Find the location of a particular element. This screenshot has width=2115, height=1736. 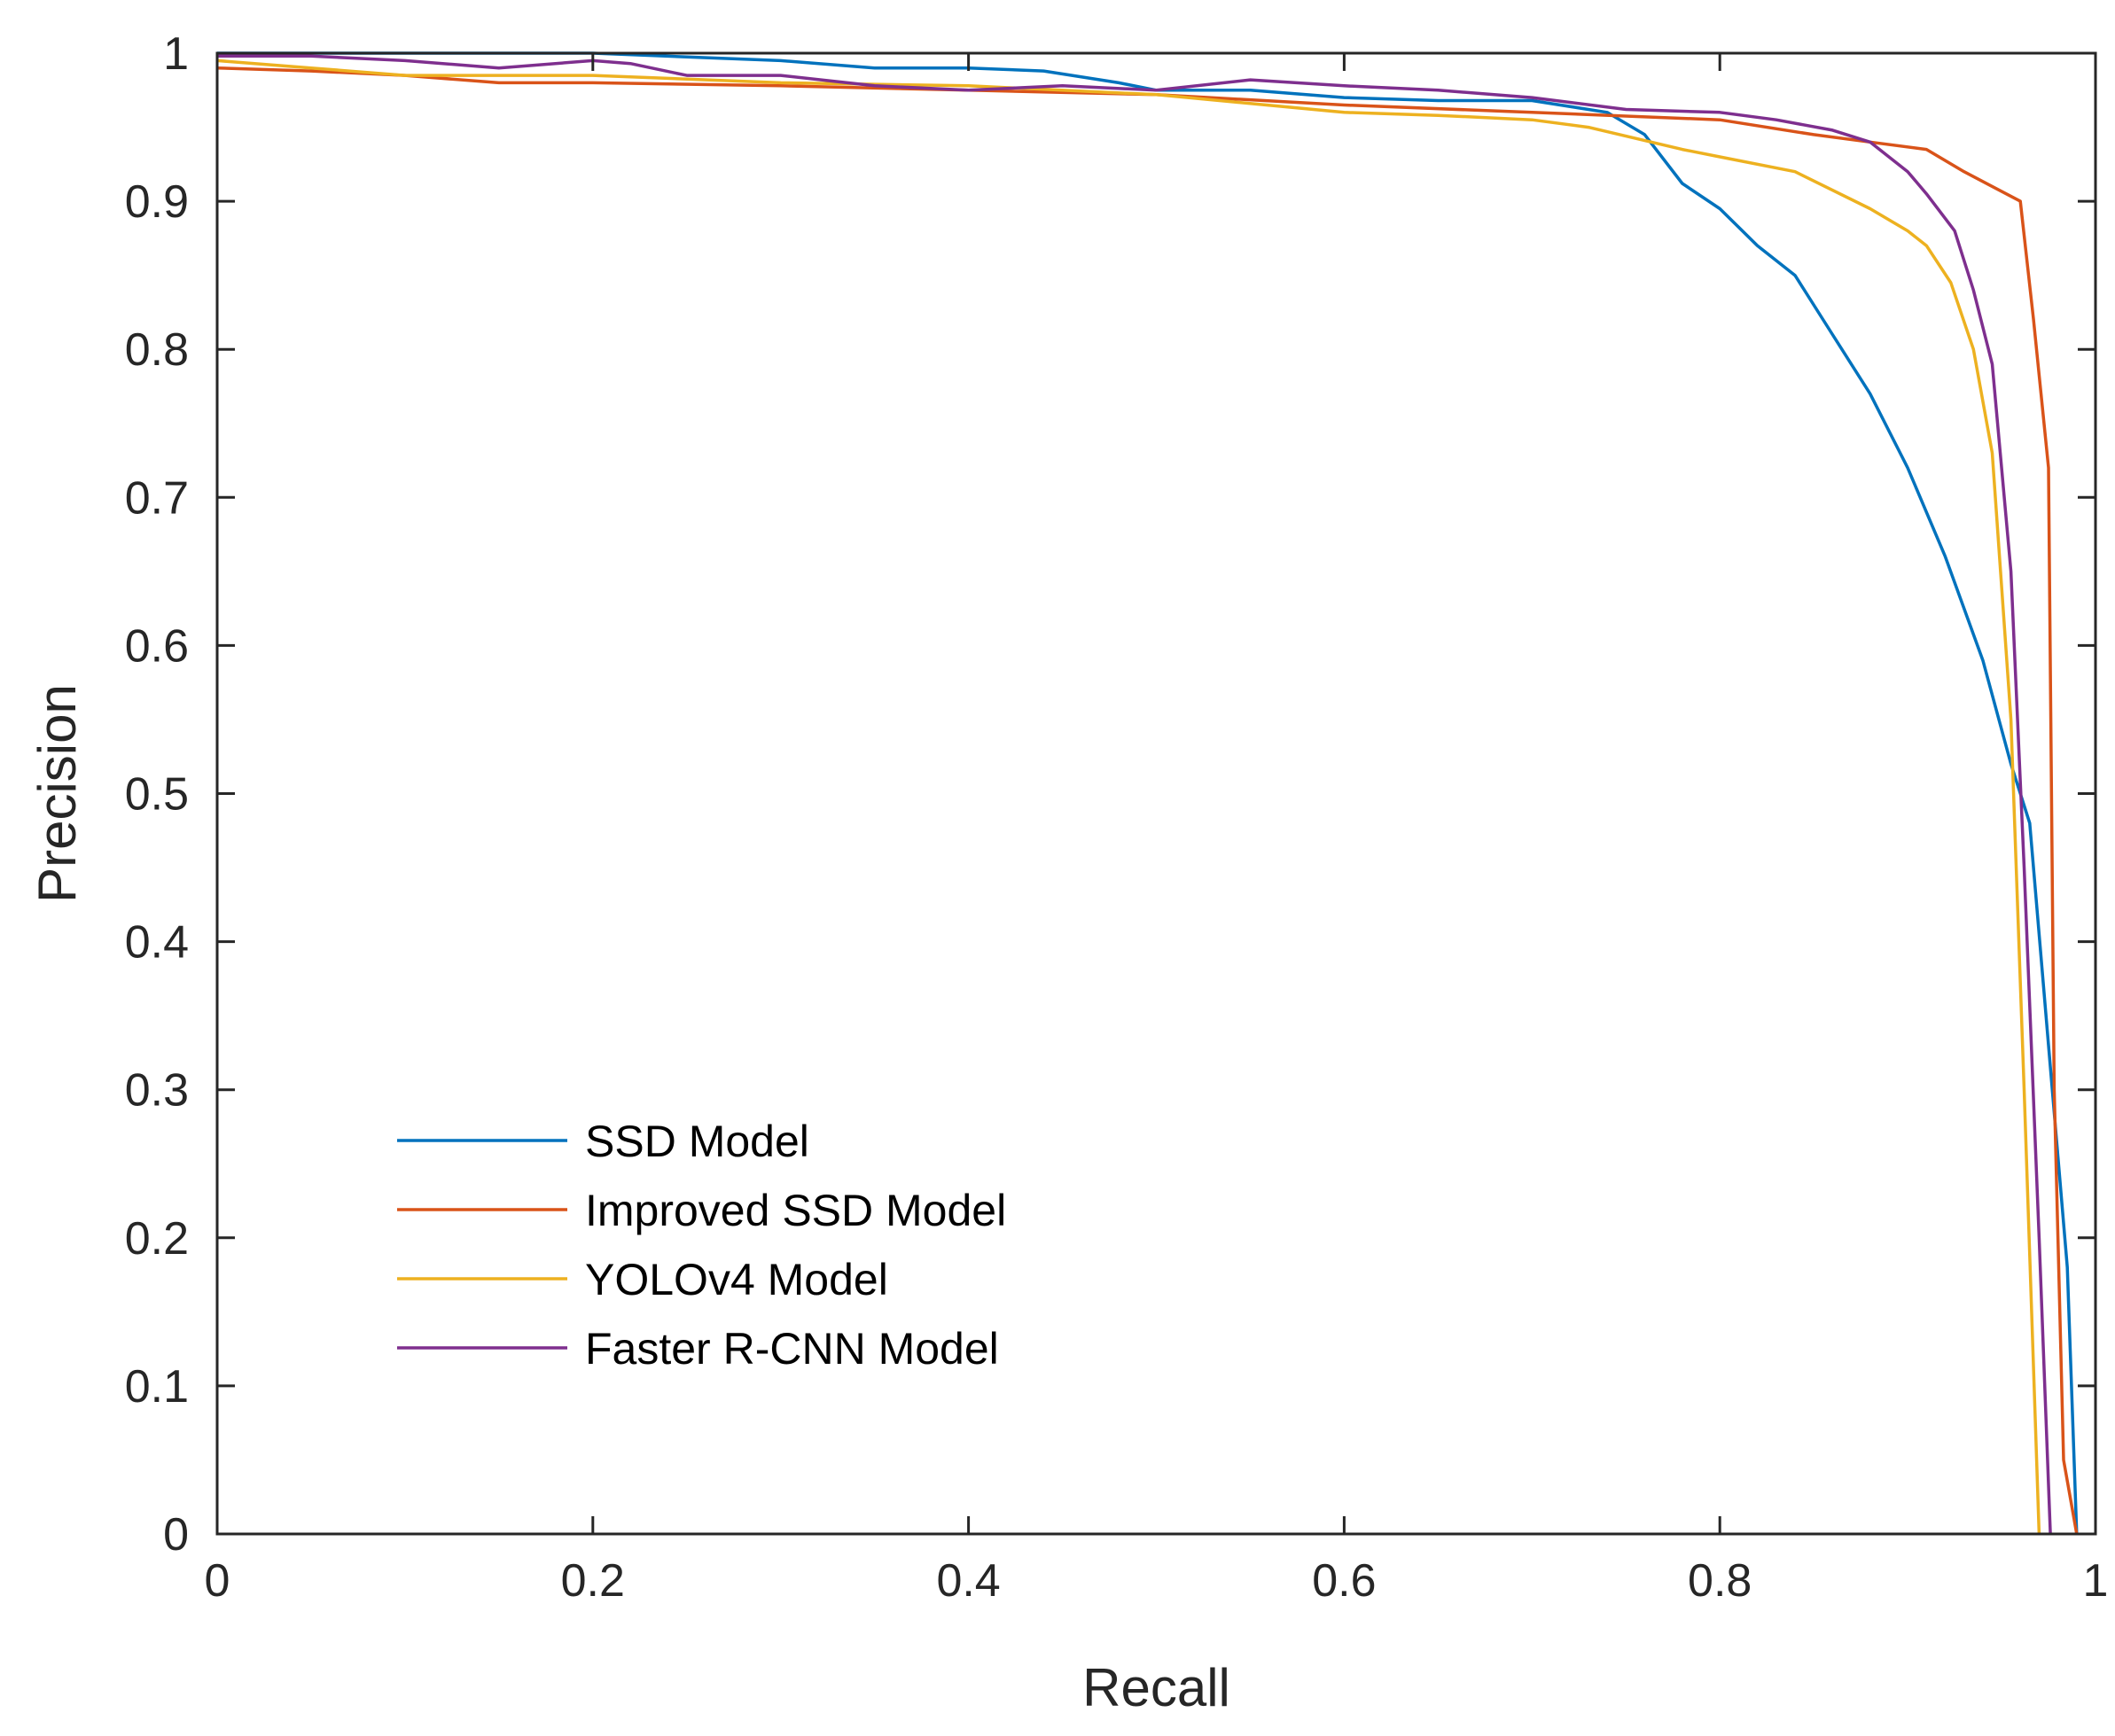

y-tick-label: 0.2 is located at coordinates (157, 1239).